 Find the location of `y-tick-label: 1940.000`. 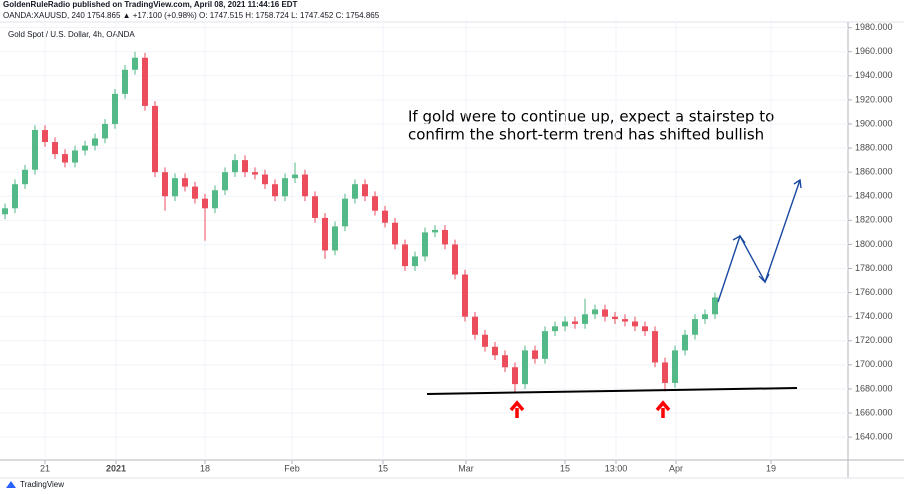

y-tick-label: 1940.000 is located at coordinates (874, 75).